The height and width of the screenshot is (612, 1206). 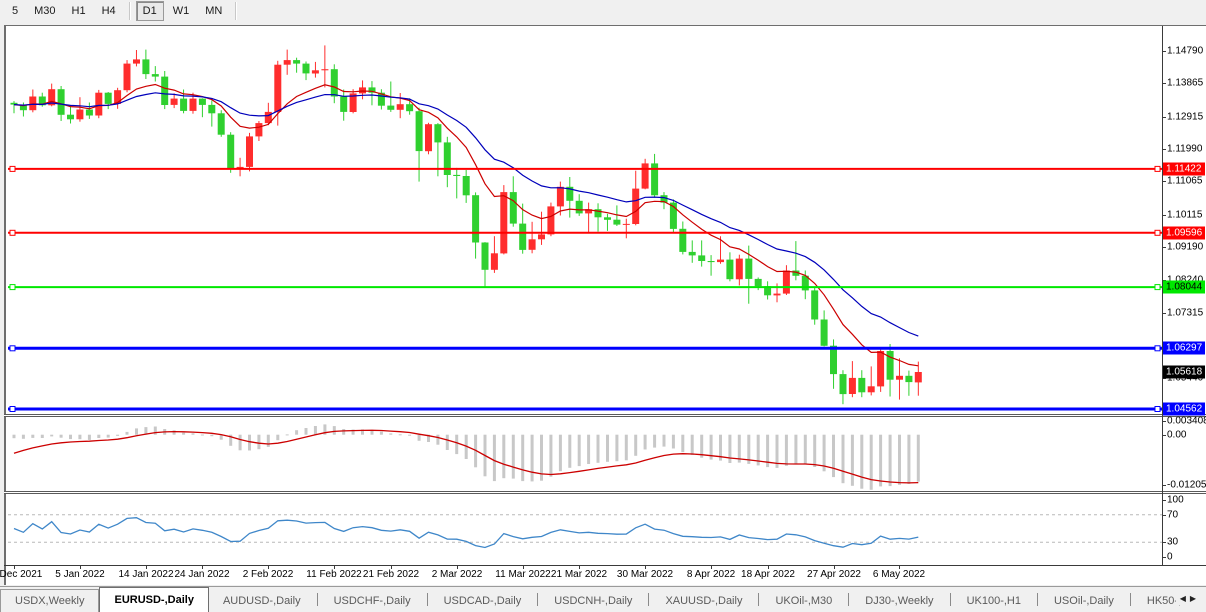 What do you see at coordinates (154, 599) in the screenshot?
I see `tab-eurusd-daily: EURUSD-,Daily` at bounding box center [154, 599].